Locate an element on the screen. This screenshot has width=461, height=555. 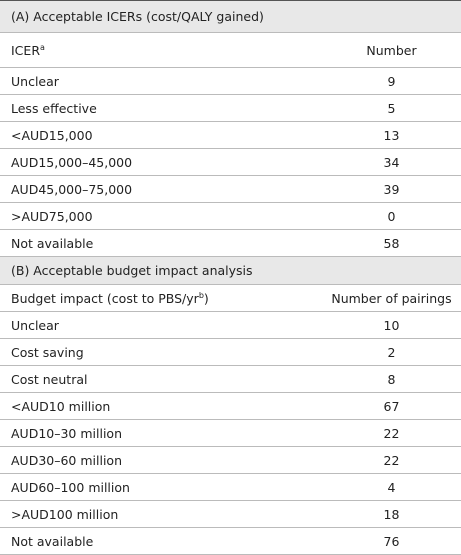
row-label: AUD60–100 million is located at coordinates (70, 487).